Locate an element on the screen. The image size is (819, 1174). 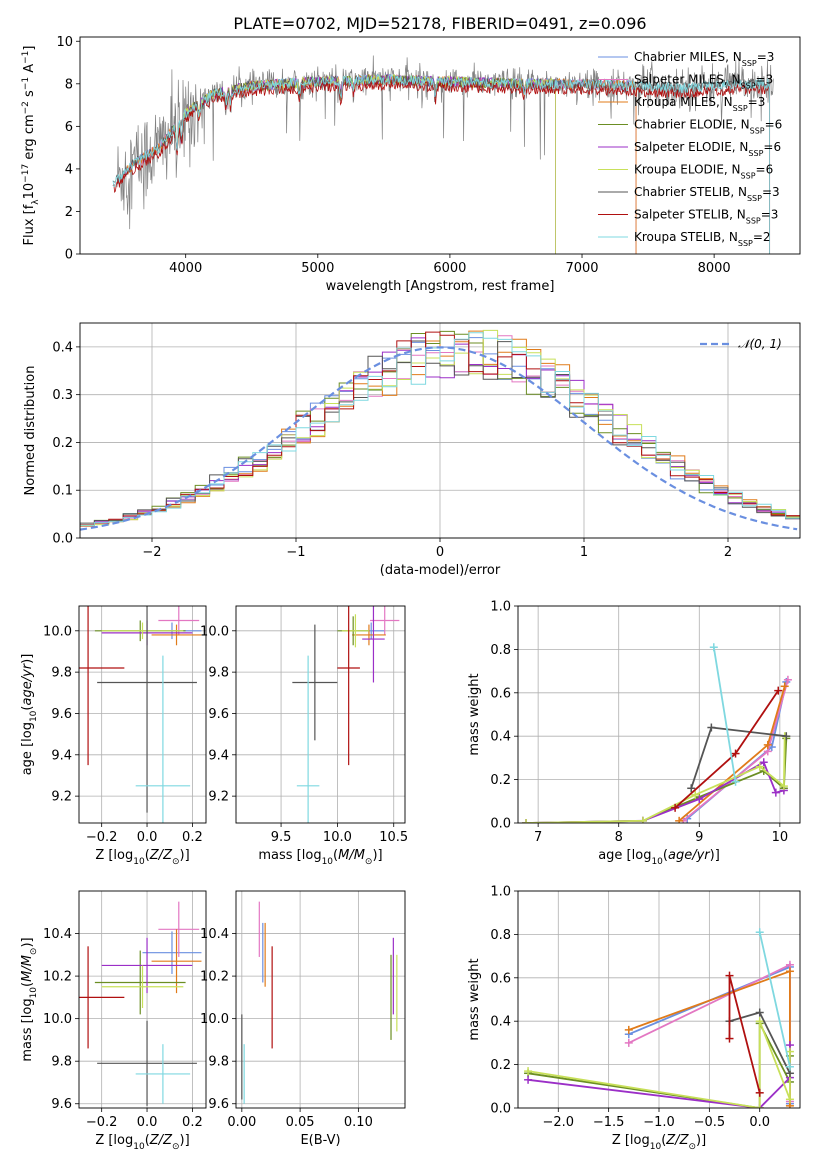
legend-entry: 𝒩(0, 1) is located at coordinates (760, 344).